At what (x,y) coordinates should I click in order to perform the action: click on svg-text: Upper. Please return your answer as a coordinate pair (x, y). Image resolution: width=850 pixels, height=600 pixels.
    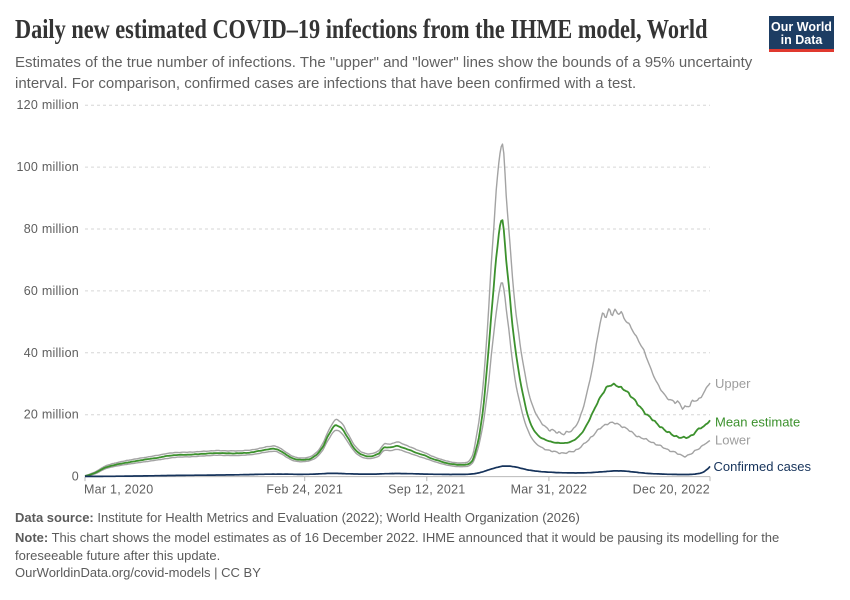
    Looking at the image, I should click on (733, 383).